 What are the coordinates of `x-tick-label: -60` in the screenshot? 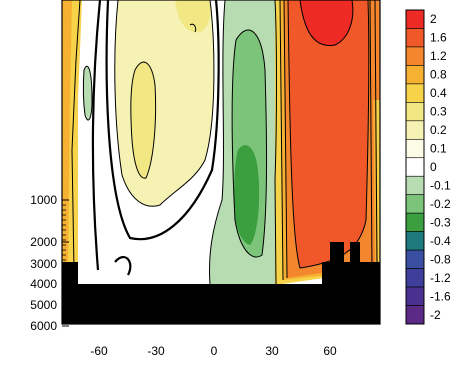 It's located at (99, 351).